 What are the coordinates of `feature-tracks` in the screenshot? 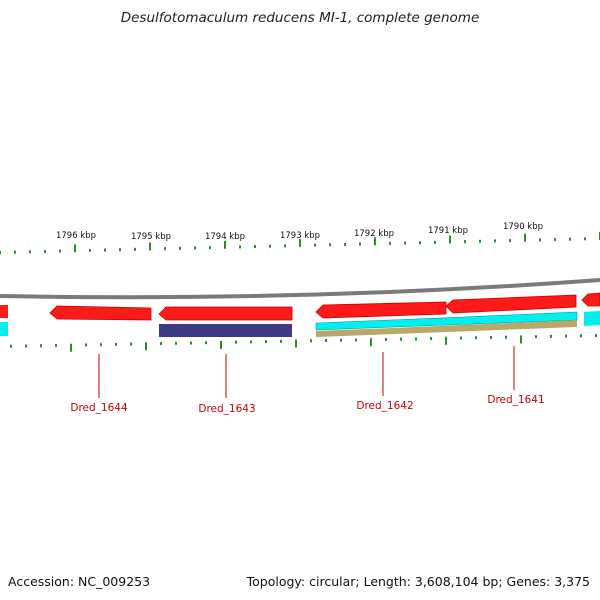 It's located at (300, 324).